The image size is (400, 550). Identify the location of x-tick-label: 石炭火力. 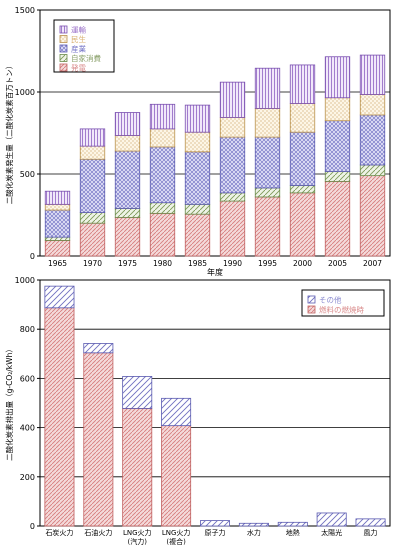
(59, 532).